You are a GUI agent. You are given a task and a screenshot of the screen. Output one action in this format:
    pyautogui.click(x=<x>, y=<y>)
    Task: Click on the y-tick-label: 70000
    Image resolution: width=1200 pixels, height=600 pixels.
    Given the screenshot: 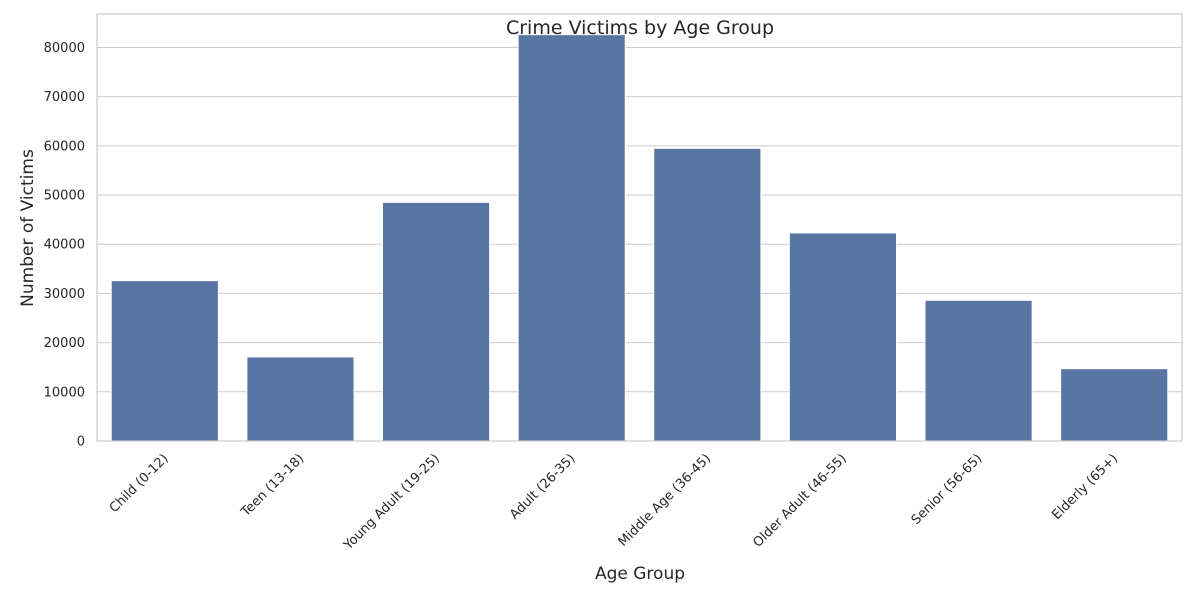 What is the action you would take?
    pyautogui.click(x=64, y=97)
    